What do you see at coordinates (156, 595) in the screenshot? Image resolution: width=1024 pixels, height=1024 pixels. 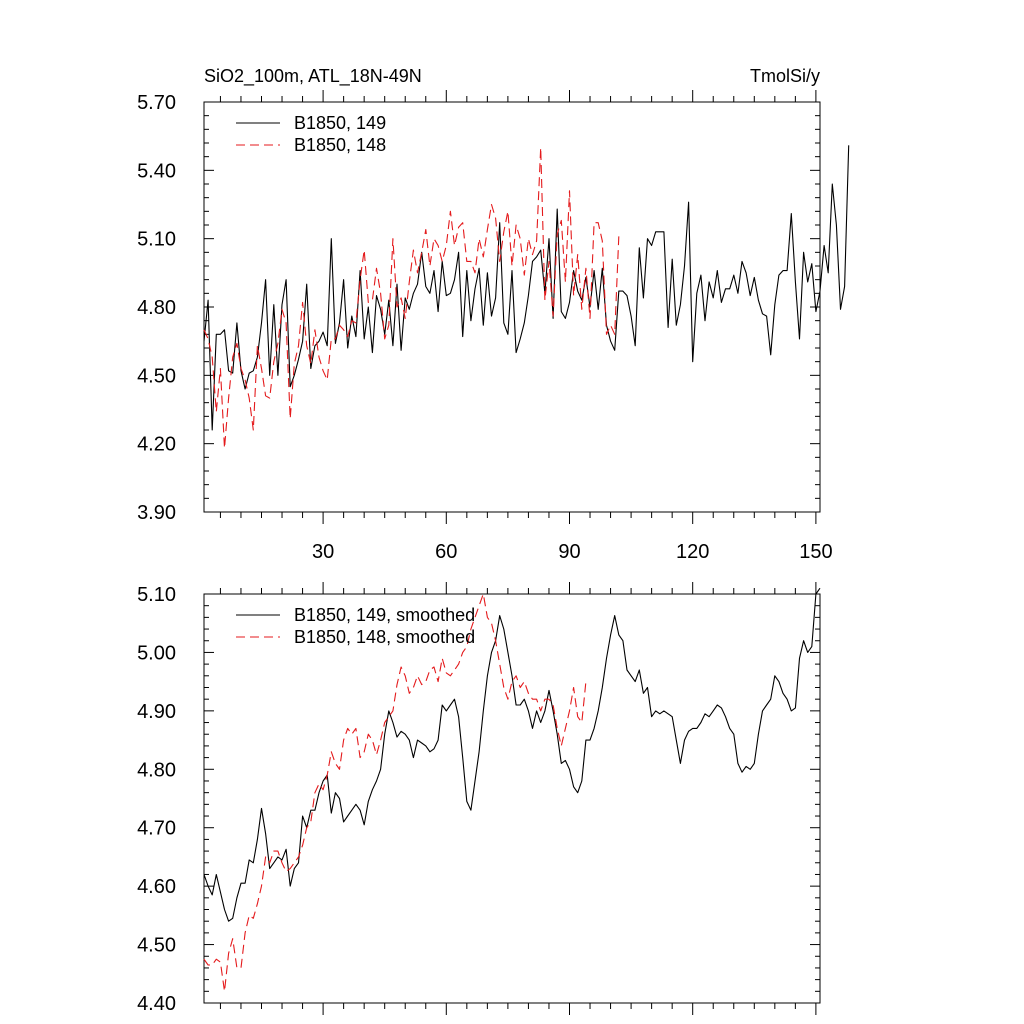 I see `bottom-y-tick-label: 5.10` at bounding box center [156, 595].